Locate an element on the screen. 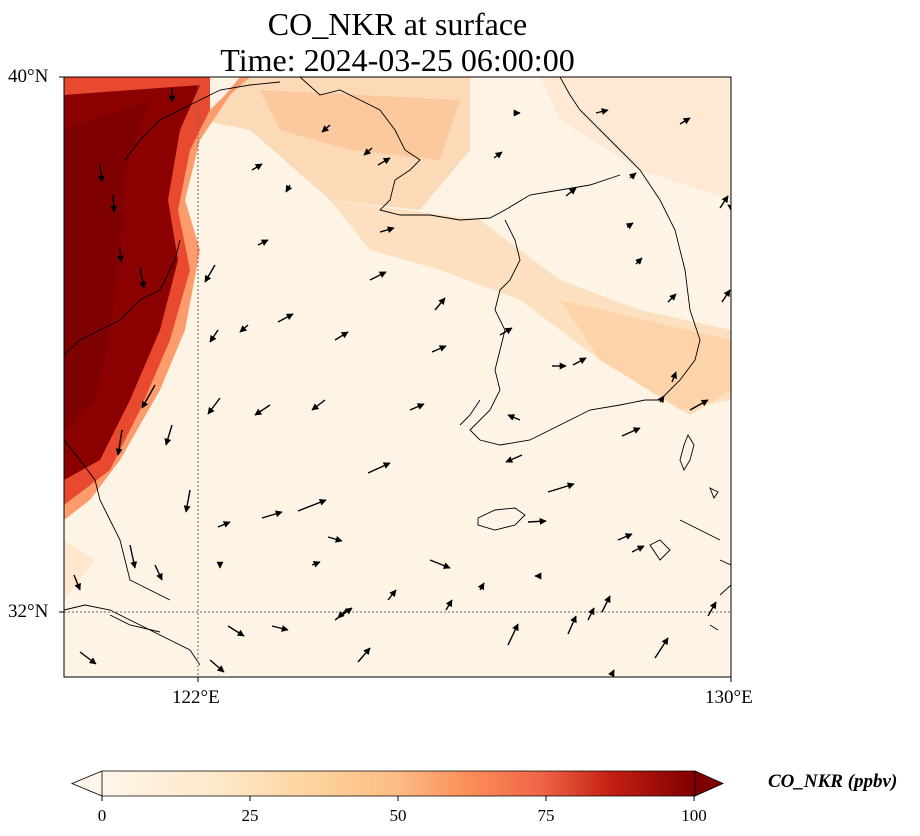 This screenshot has width=920, height=836. colorbar-label: CO_NKR (ppbv) is located at coordinates (833, 781).